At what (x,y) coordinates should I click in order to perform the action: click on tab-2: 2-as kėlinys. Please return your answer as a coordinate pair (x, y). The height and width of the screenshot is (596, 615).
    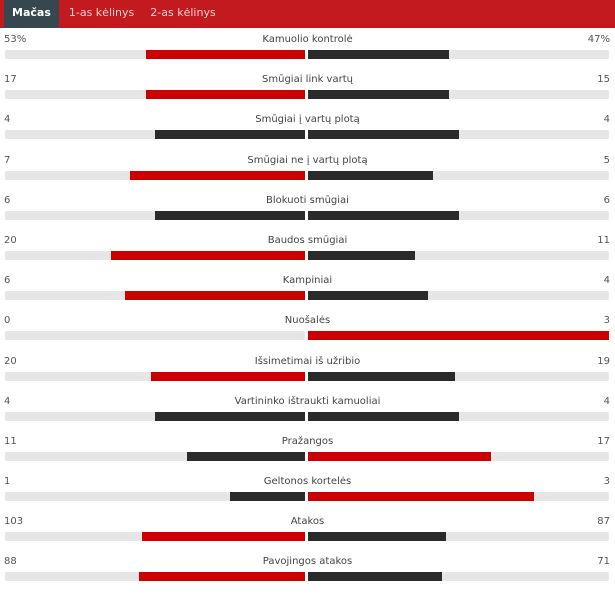
    Looking at the image, I should click on (183, 12).